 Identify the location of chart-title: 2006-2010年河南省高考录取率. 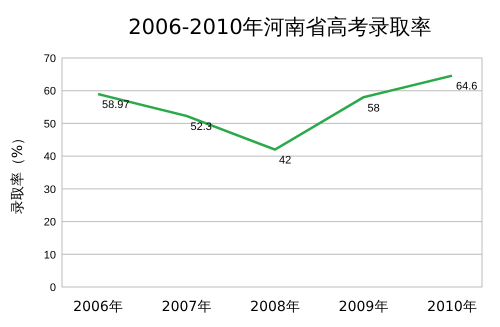
(280, 27).